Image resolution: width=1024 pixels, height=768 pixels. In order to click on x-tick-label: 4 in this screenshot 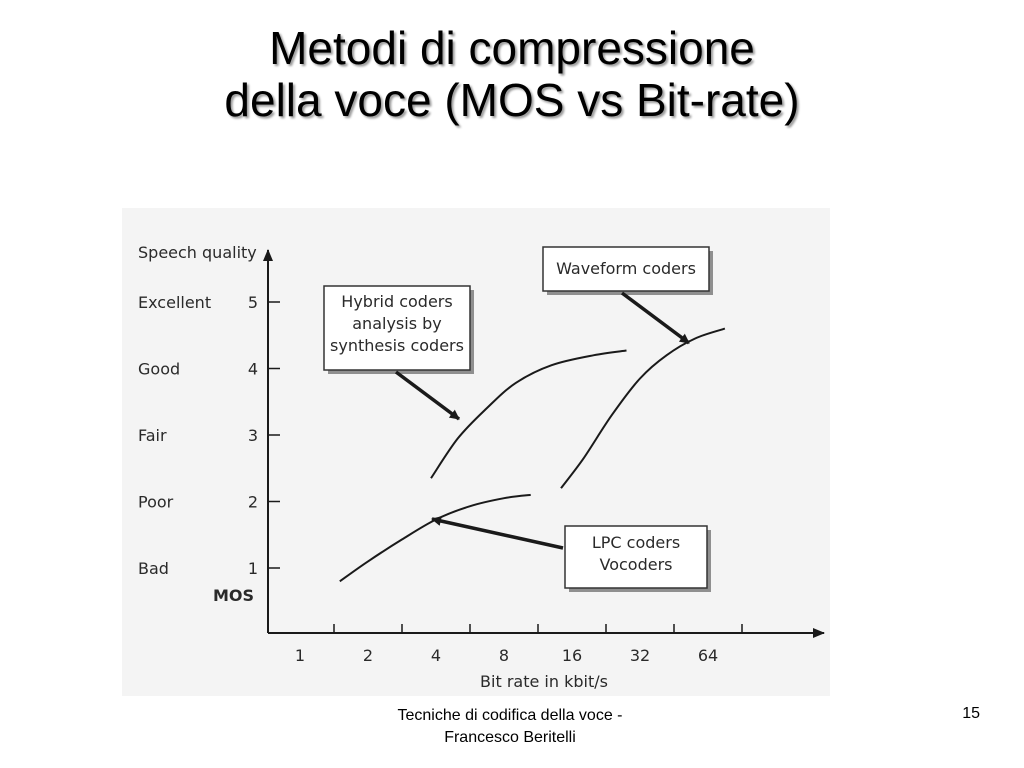, I will do `click(436, 655)`.